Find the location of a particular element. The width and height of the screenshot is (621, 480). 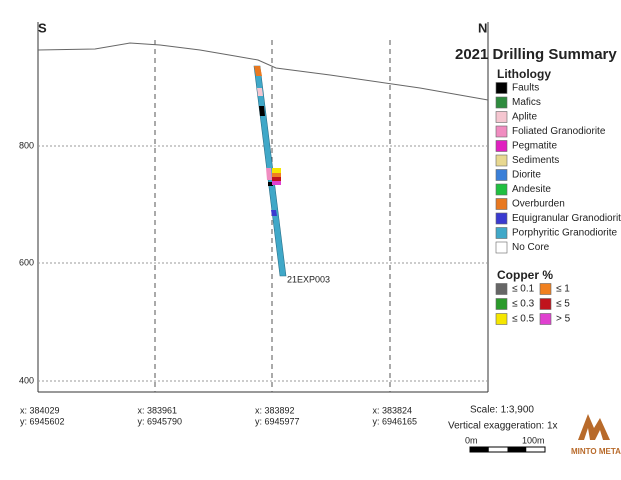

logo-text: MINTO METALS is located at coordinates (596, 451).